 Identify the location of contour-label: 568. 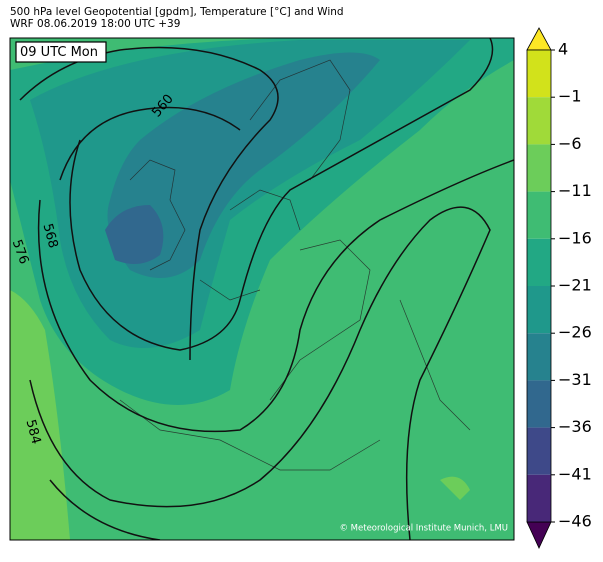
(50, 236).